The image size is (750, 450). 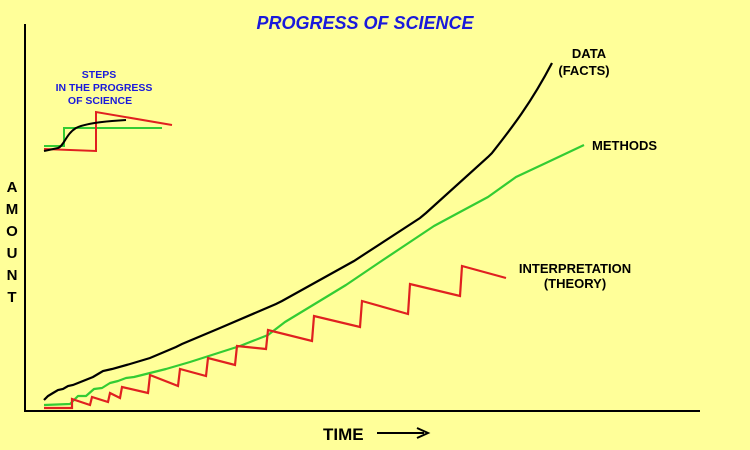 What do you see at coordinates (589, 53) in the screenshot?
I see `data-label-line1: DATA` at bounding box center [589, 53].